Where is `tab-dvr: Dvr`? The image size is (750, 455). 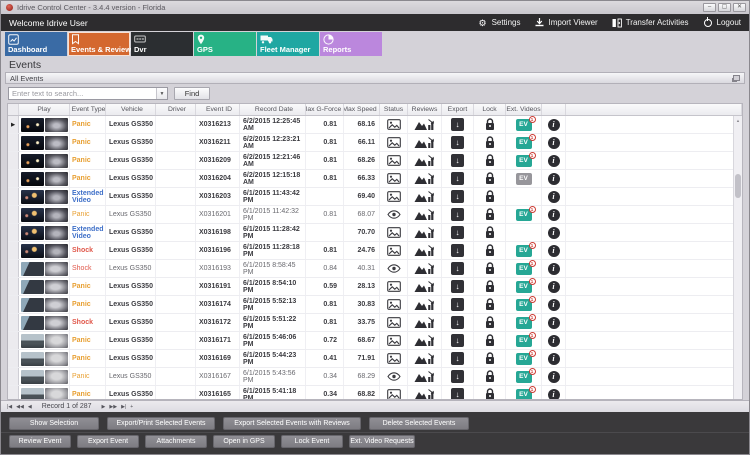 tab-dvr: Dvr is located at coordinates (162, 44).